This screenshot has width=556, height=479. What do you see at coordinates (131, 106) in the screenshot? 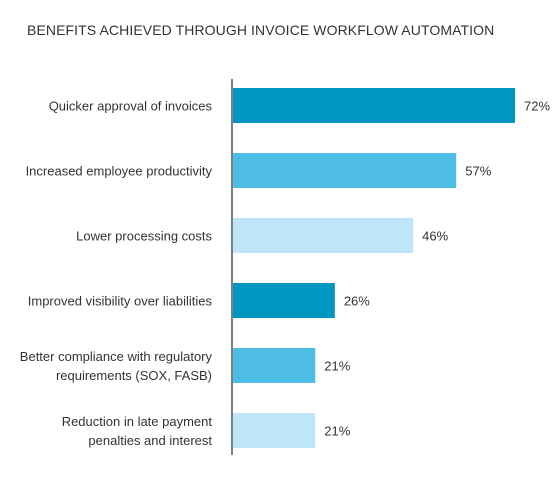
I see `category-label-1: Quicker approval of invoices` at bounding box center [131, 106].